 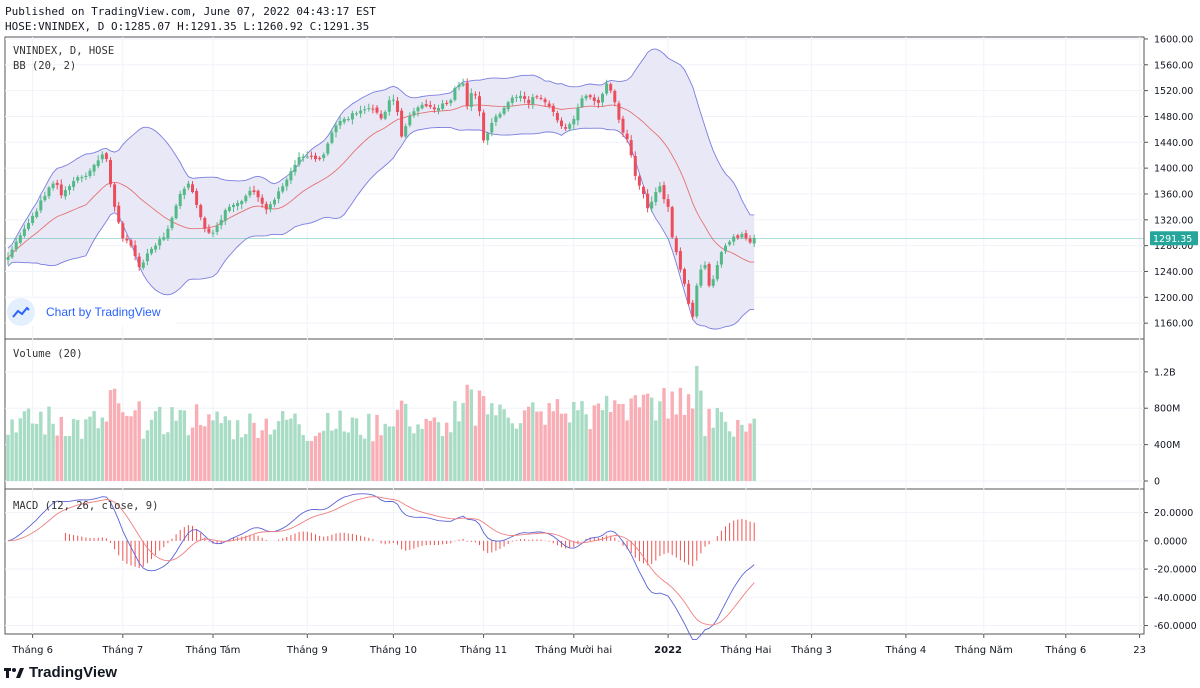 What do you see at coordinates (905, 650) in the screenshot?
I see `x-axis-label: Tháng 4` at bounding box center [905, 650].